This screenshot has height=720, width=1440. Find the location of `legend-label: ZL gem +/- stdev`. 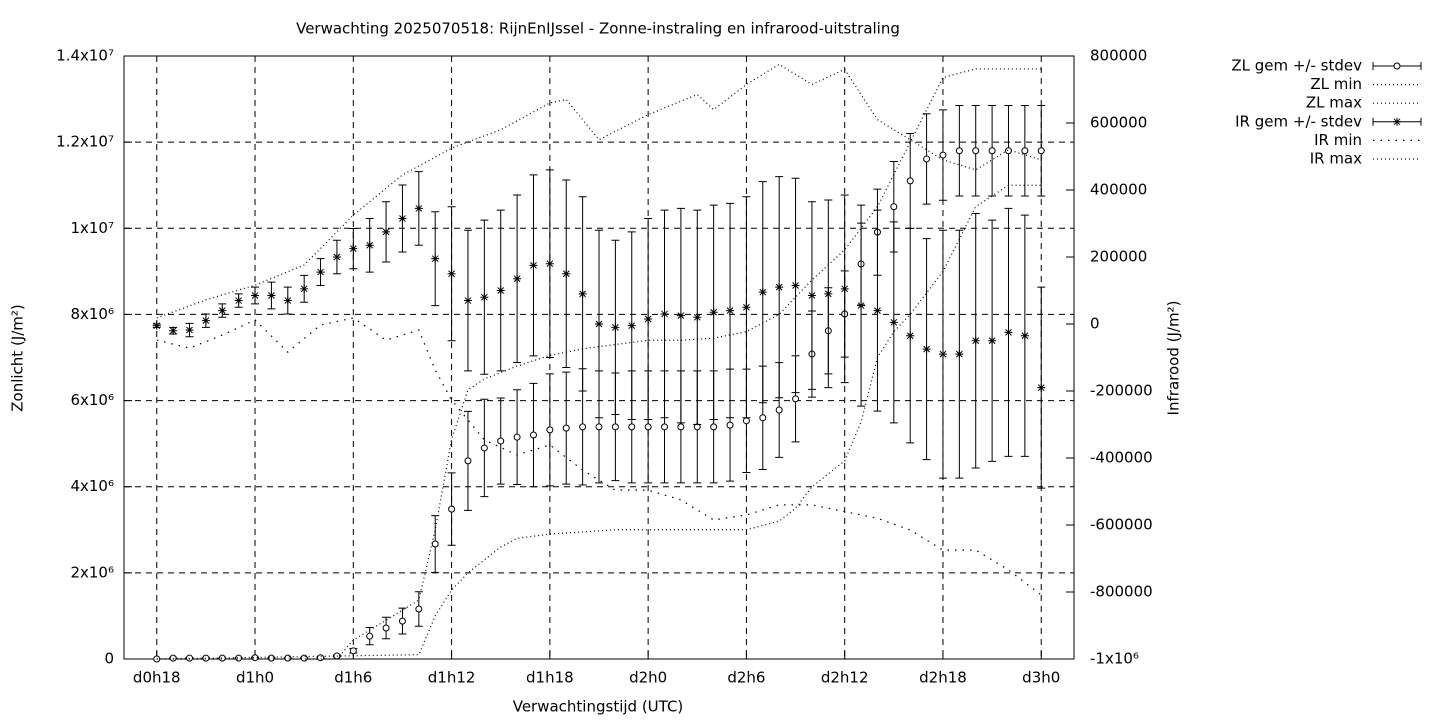

legend-label: ZL gem +/- stdev is located at coordinates (1296, 66).